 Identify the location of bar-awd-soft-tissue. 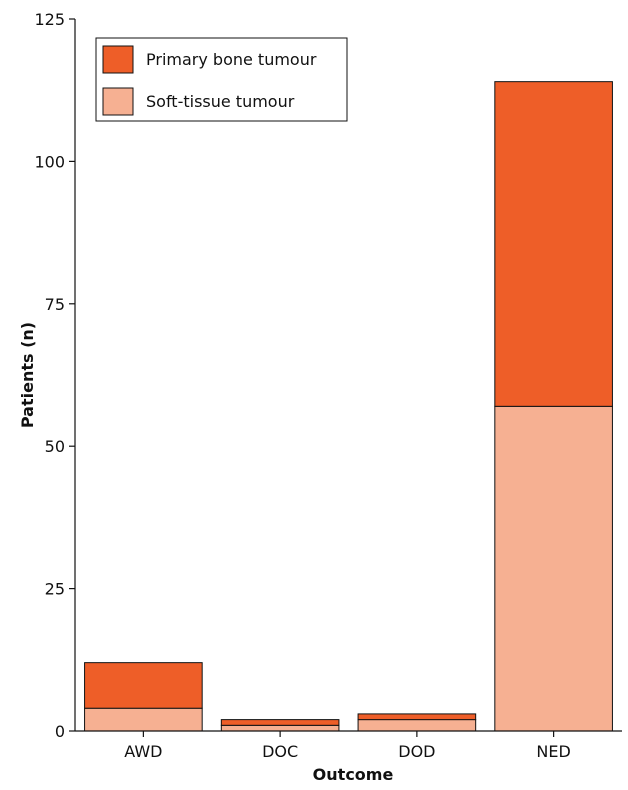
(143, 719).